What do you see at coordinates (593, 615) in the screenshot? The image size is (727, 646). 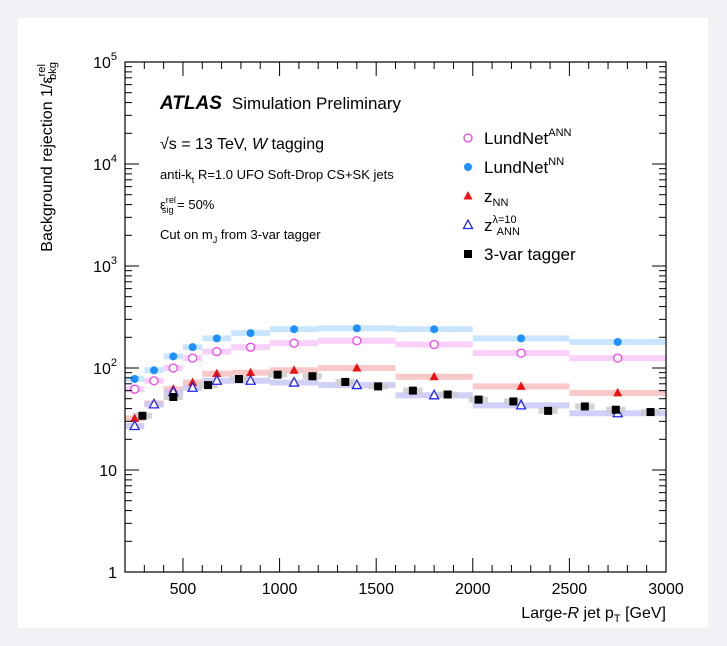 I see `x-axis-label: Large-R jet pT [GeV]` at bounding box center [593, 615].